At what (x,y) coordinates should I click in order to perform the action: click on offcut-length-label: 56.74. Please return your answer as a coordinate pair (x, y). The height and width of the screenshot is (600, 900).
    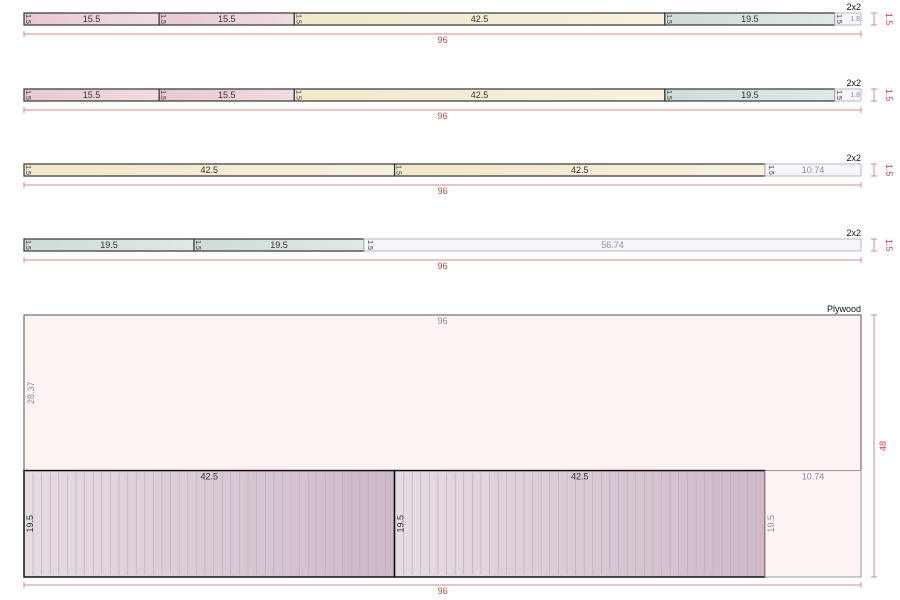
    Looking at the image, I should click on (612, 245).